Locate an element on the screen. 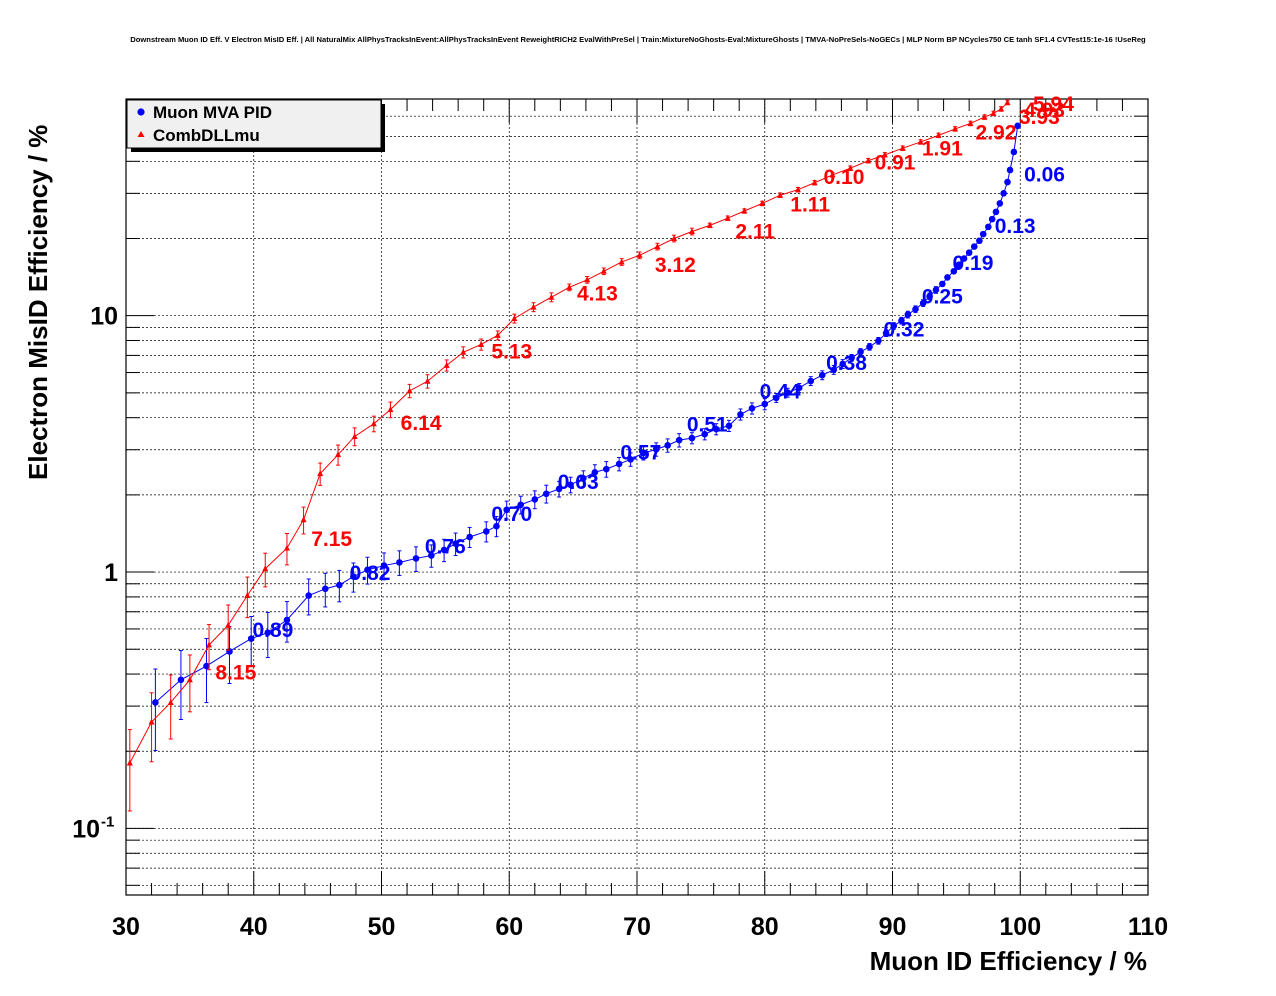 This screenshot has height=996, width=1276. cut-value-label: 0.76 is located at coordinates (445, 546).